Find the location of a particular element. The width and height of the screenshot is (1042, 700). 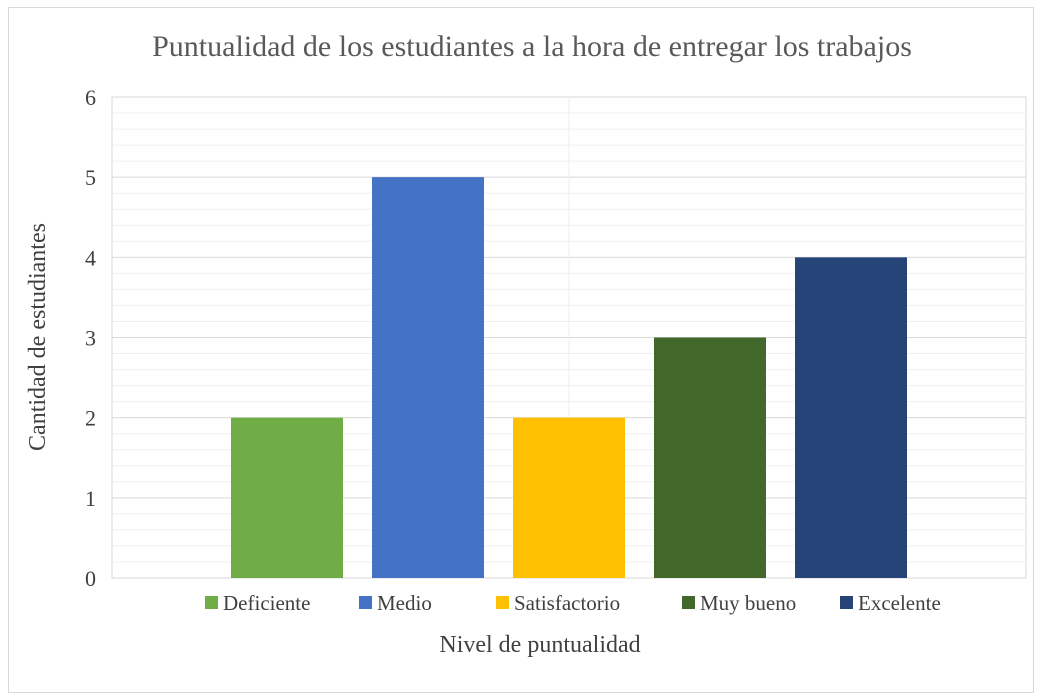

bar-excelente is located at coordinates (851, 417).